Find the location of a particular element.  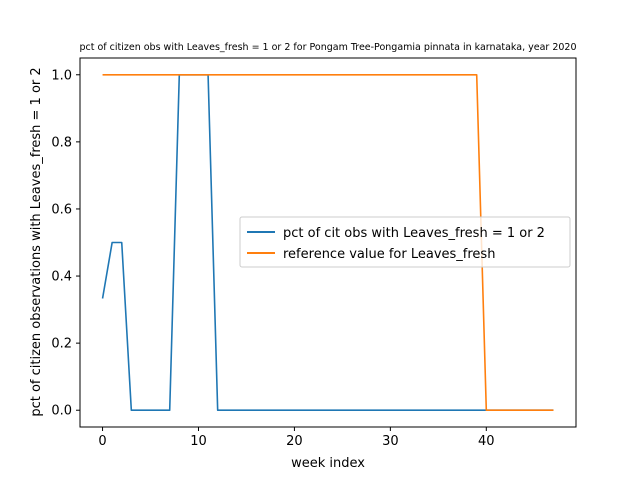

x-tick-label: 0 is located at coordinates (102, 441).